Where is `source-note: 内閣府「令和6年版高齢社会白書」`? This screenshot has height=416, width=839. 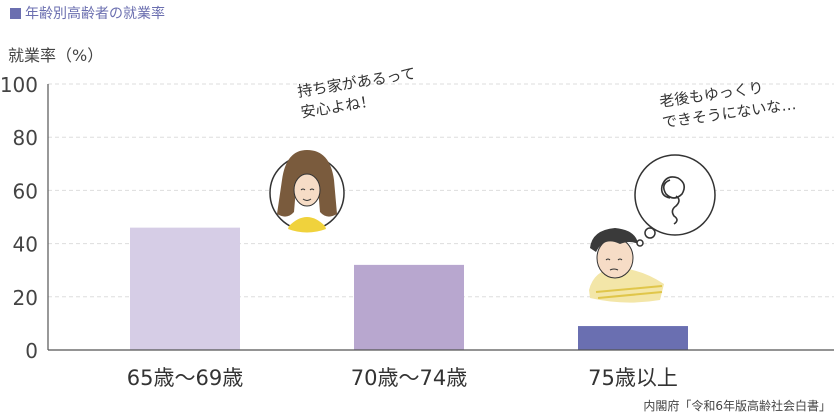
source-note: 内閣府「令和6年版高齢社会白書」 is located at coordinates (737, 406).